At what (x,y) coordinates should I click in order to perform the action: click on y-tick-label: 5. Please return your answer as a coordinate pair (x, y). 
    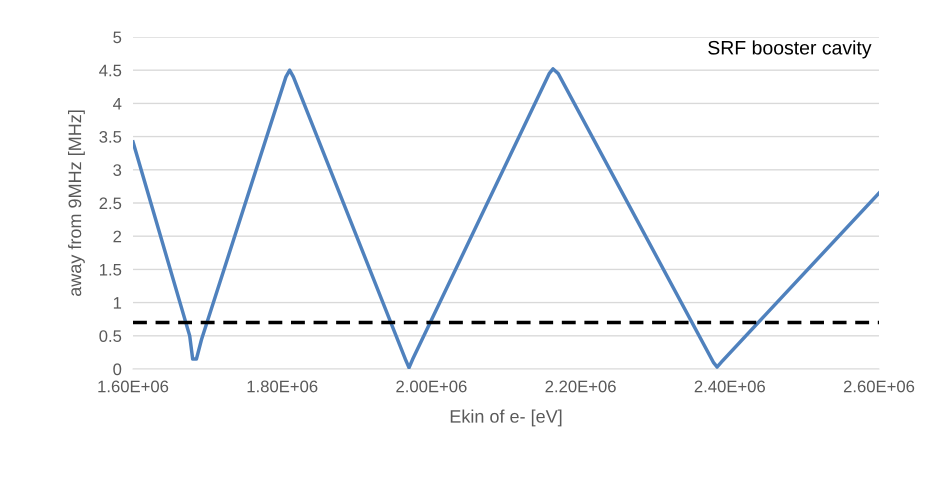
    Looking at the image, I should click on (117, 38).